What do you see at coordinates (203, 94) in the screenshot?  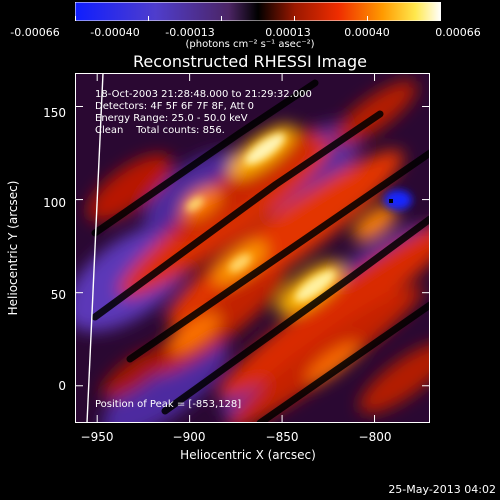 I see `time-annotation: 18-Oct-2003 21:28:48.000 to 21:29:32.000` at bounding box center [203, 94].